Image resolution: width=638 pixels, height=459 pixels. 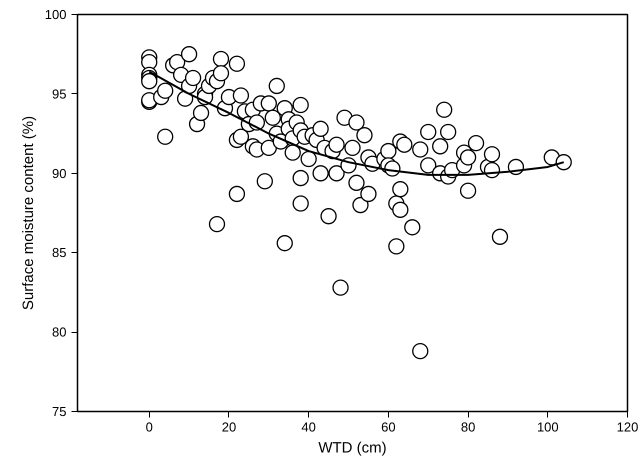 I want to click on x-tick-label: 40, so click(x=308, y=427).